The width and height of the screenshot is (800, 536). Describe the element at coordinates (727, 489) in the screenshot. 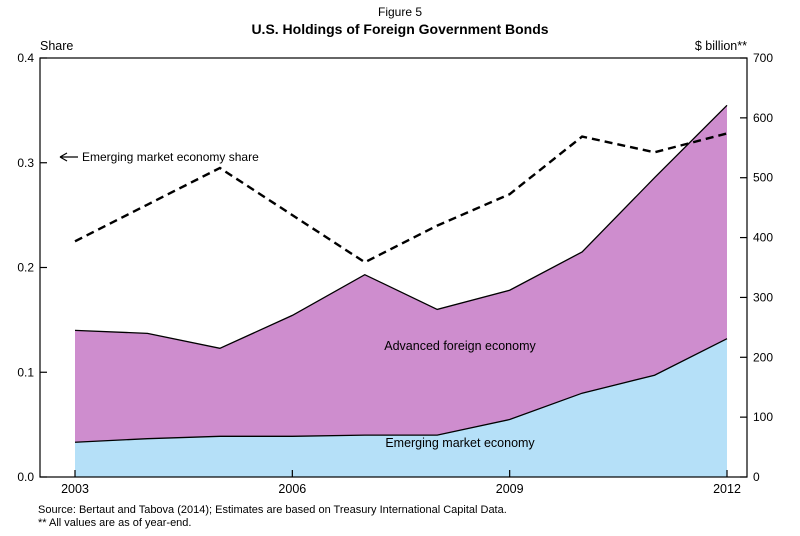

I see `x-axis-tick-label: 2012` at that location.